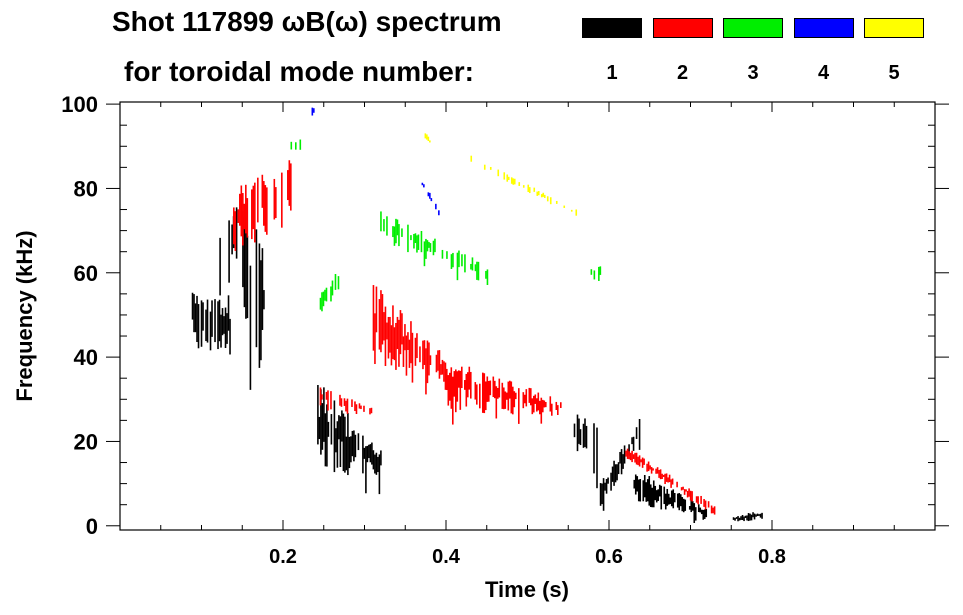 This screenshot has height=615, width=963. What do you see at coordinates (253, 297) in the screenshot?
I see `mode-1-region` at bounding box center [253, 297].